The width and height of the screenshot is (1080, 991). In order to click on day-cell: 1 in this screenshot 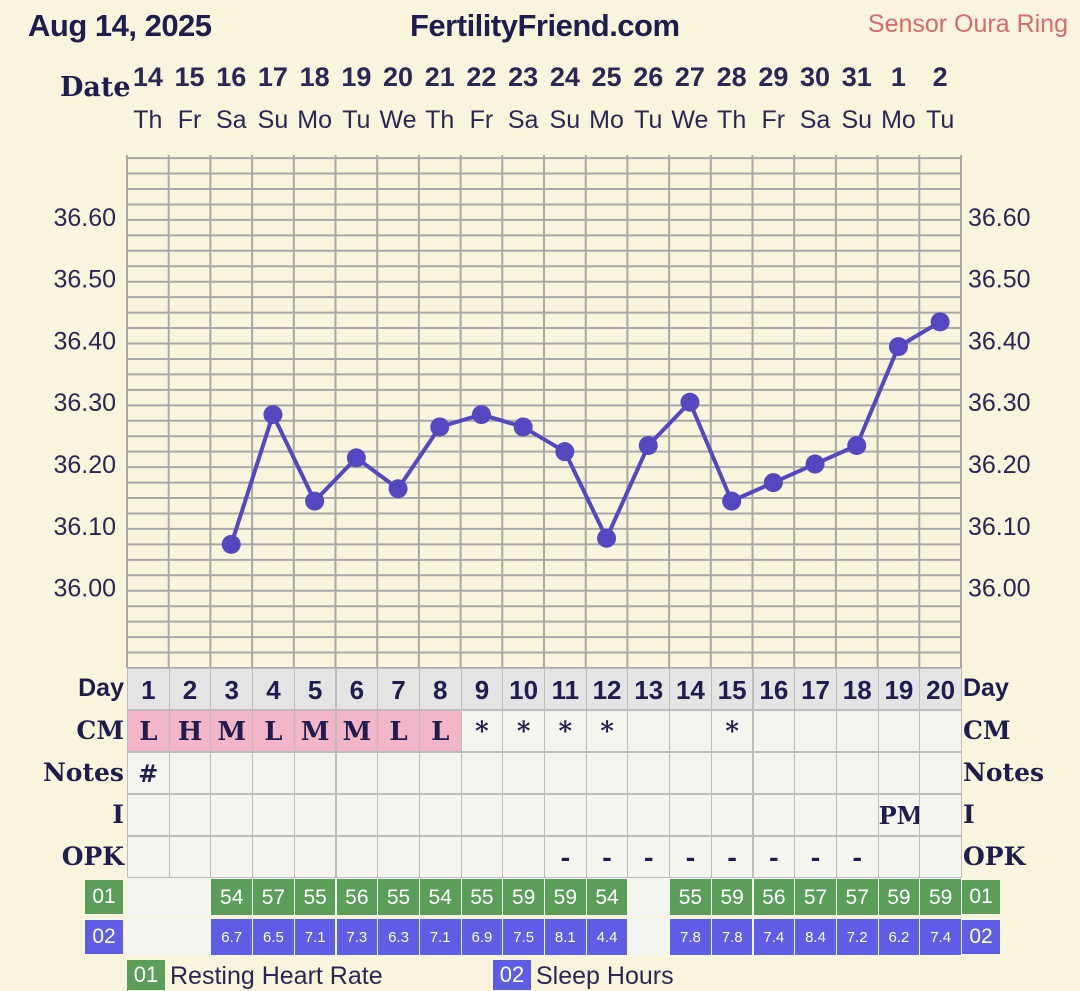, I will do `click(148, 689)`.